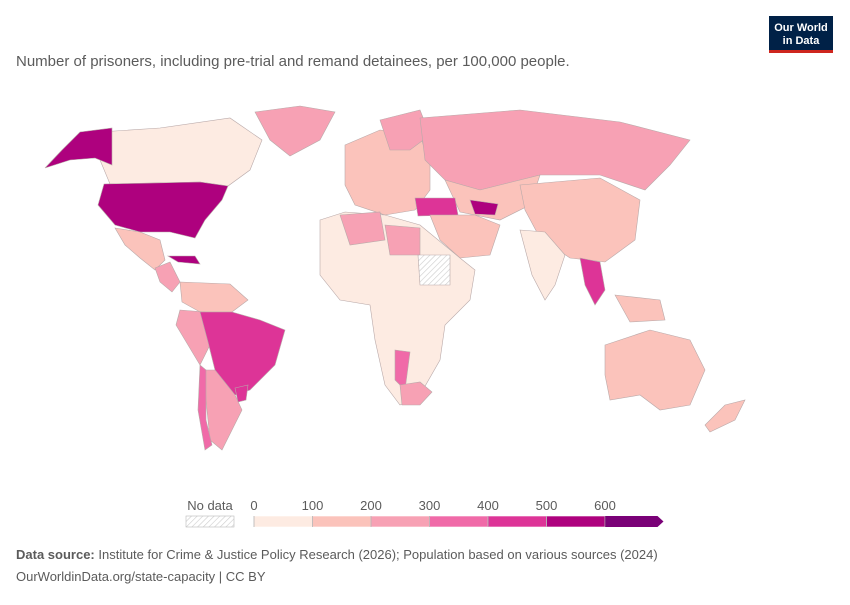 This screenshot has height=605, width=850. What do you see at coordinates (547, 505) in the screenshot?
I see `legend-tick-label: 500` at bounding box center [547, 505].